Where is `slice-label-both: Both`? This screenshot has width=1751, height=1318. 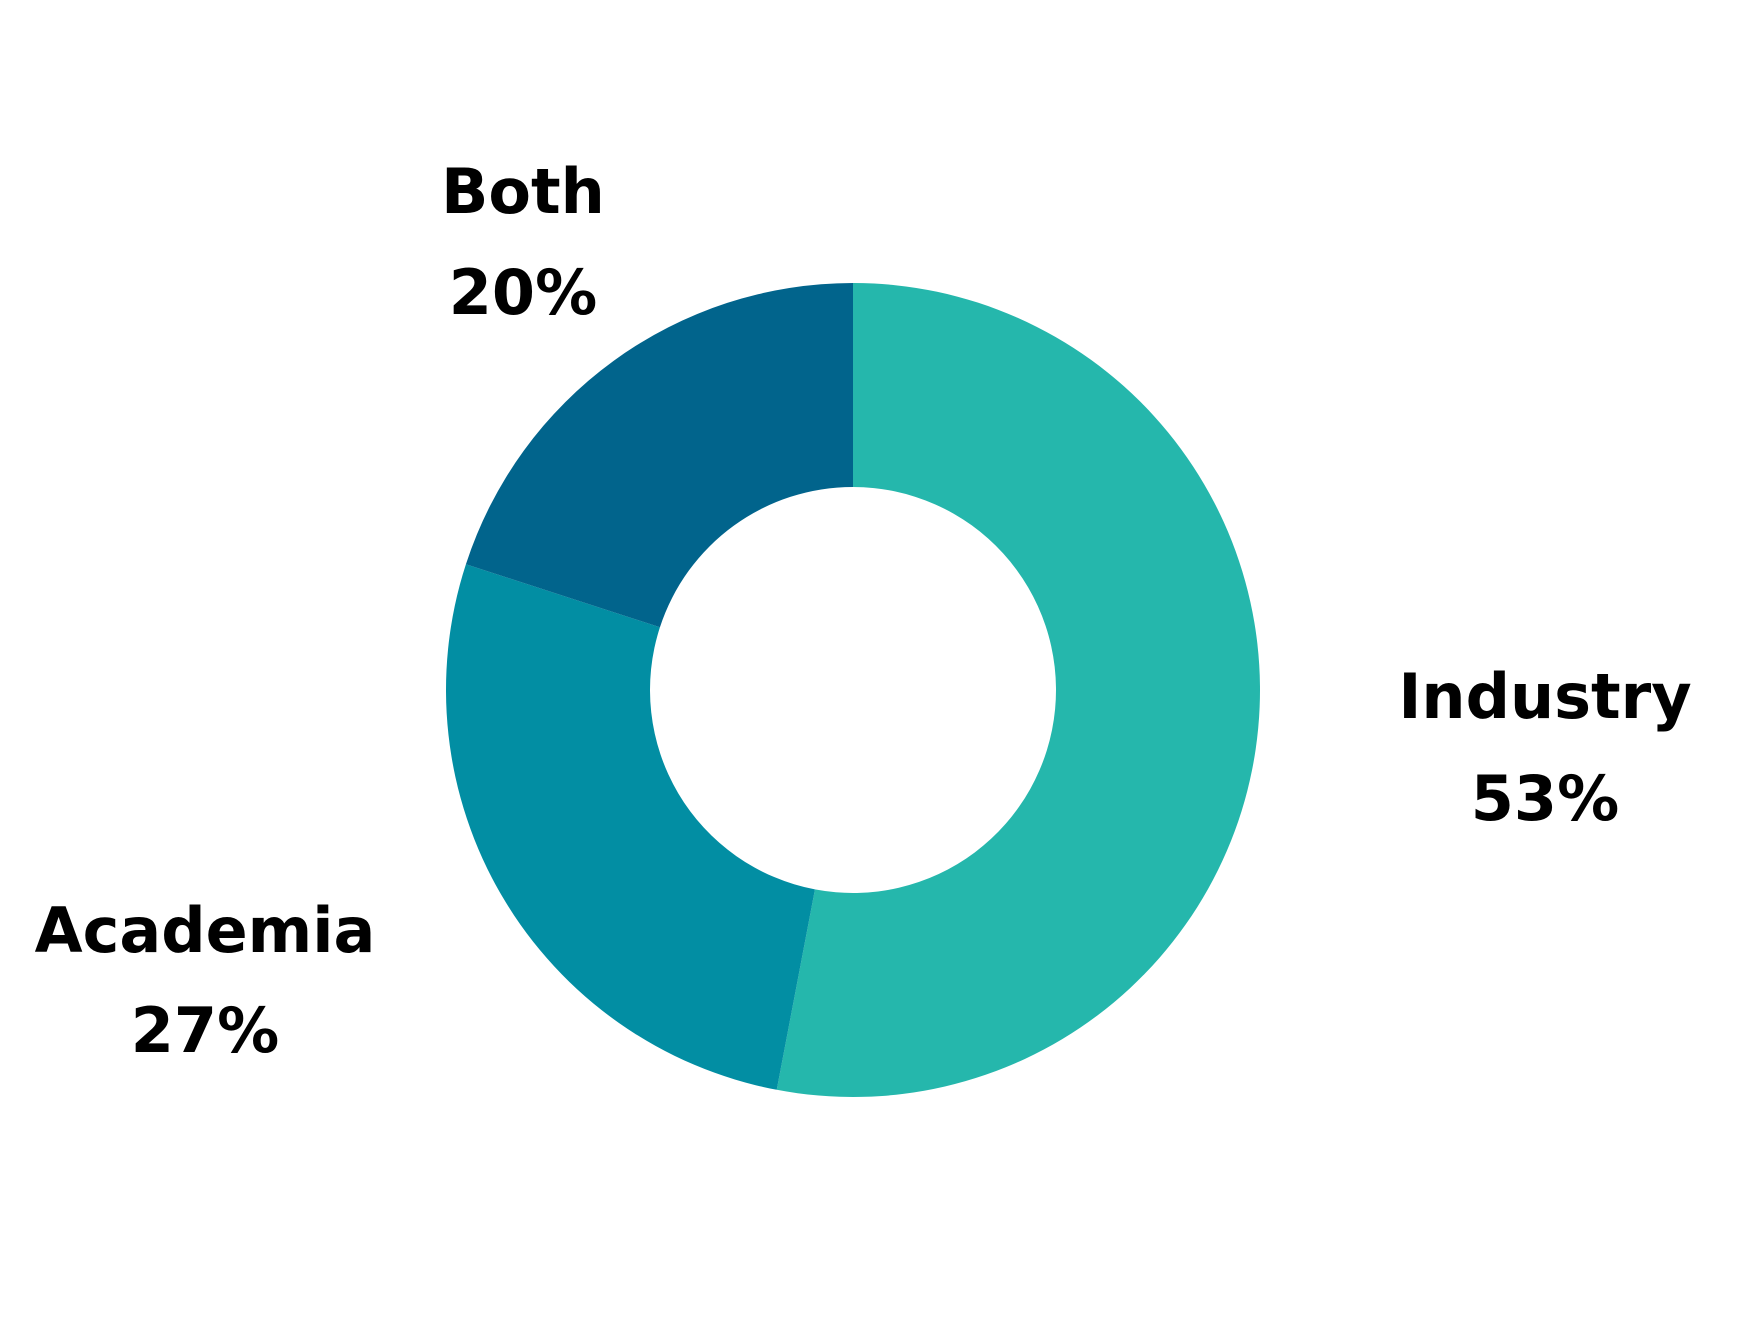
slice-label-both: Both is located at coordinates (523, 191).